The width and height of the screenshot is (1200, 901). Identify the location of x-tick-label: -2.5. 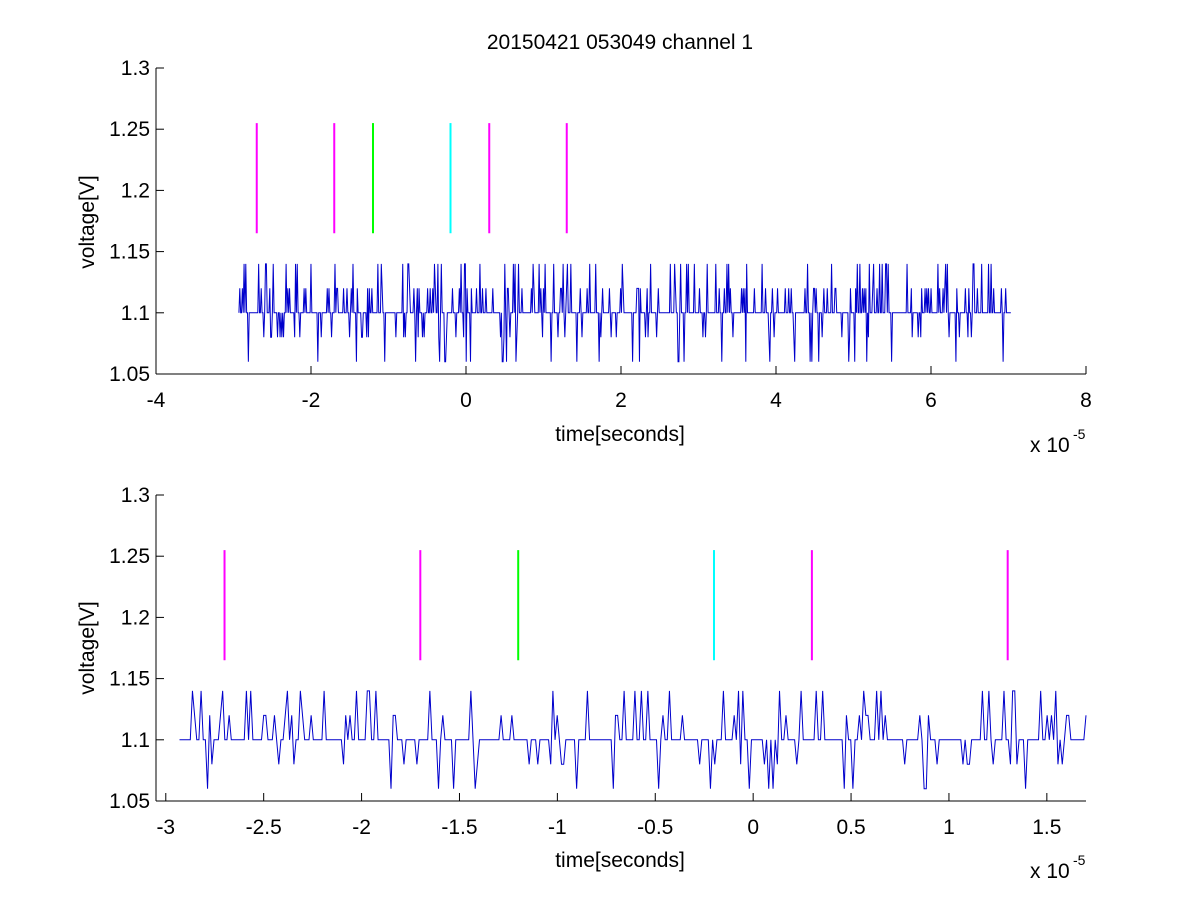
(264, 827).